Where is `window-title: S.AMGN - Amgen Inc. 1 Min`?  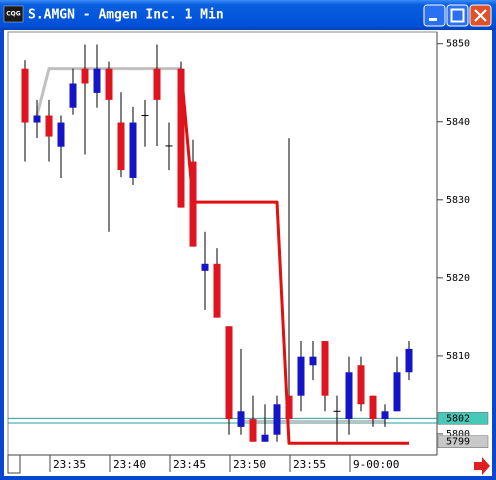
window-title: S.AMGN - Amgen Inc. 1 Min is located at coordinates (126, 15).